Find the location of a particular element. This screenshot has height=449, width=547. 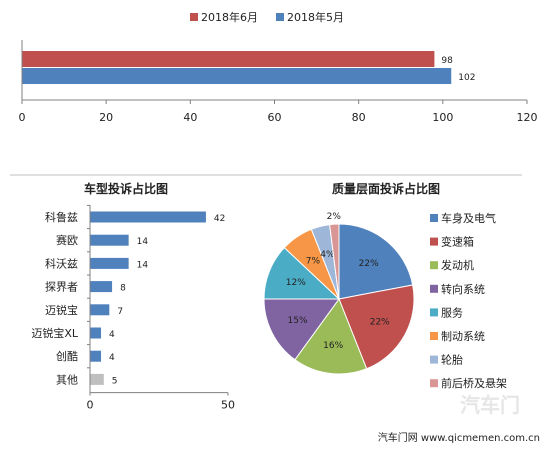

legend-label-0: 2018年6月 is located at coordinates (229, 17).